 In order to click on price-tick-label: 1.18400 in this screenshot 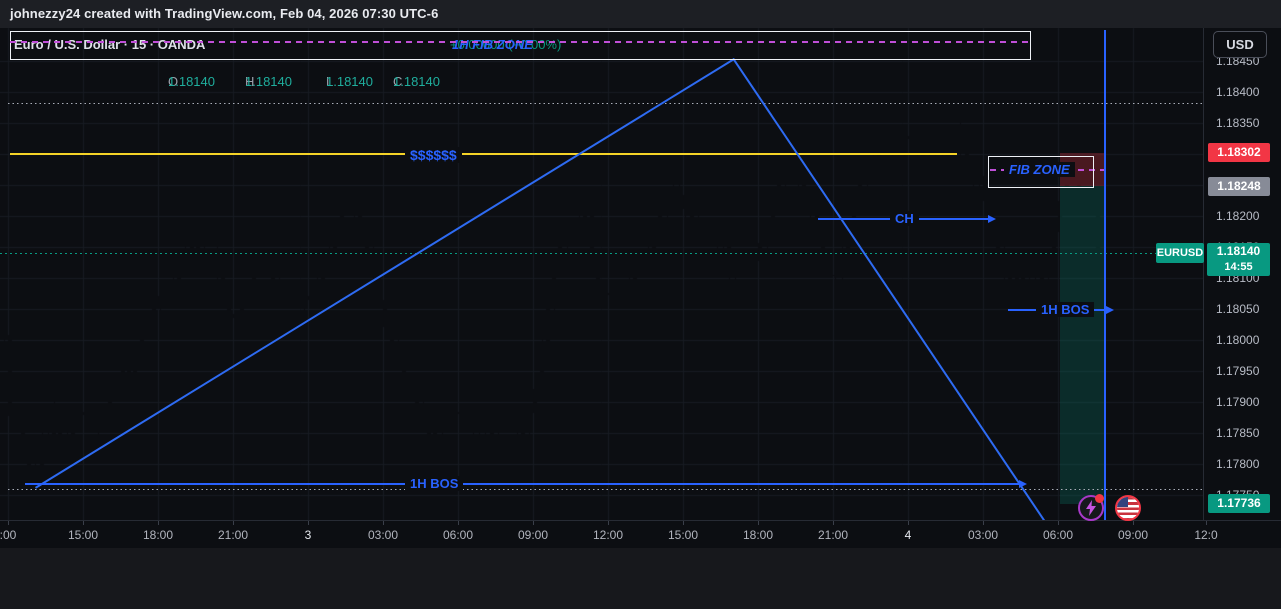, I will do `click(1238, 92)`.